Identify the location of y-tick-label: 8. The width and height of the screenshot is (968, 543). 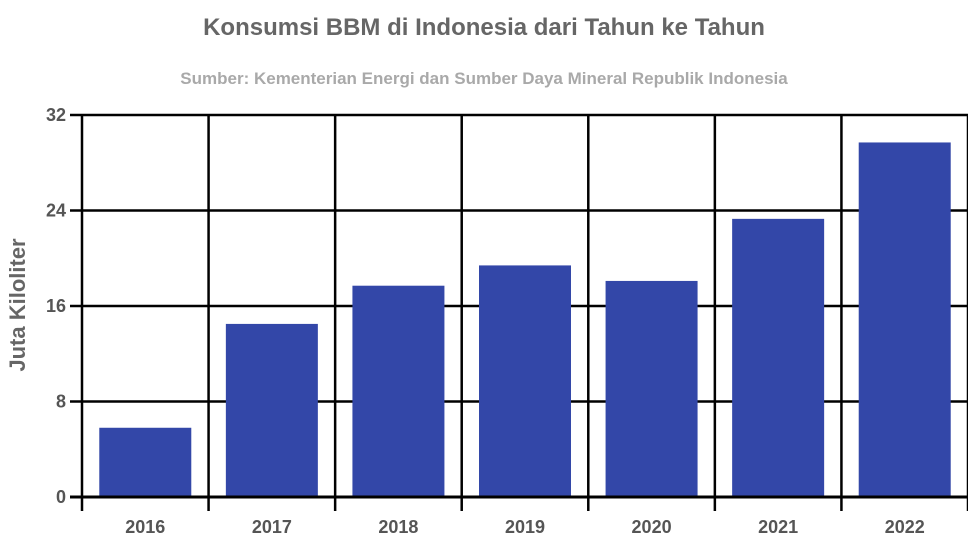
(61, 402).